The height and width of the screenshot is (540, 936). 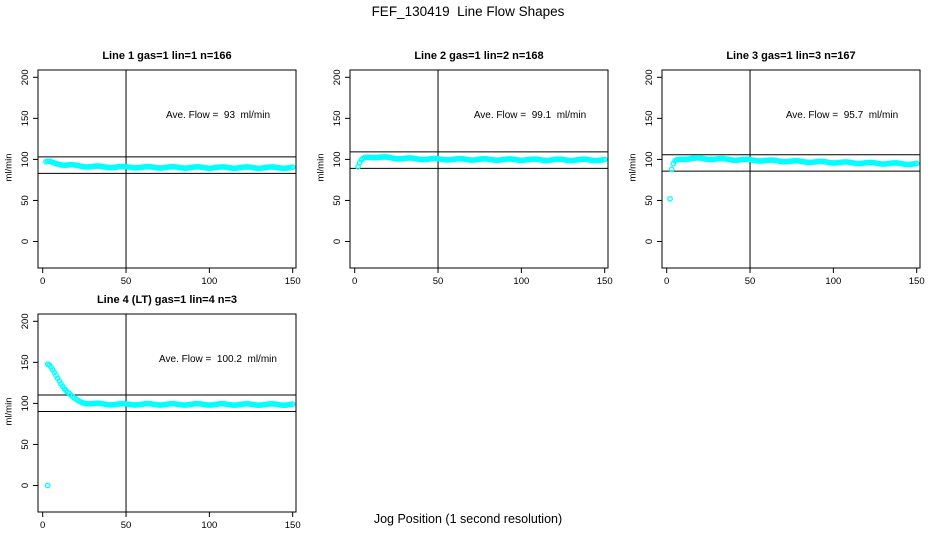 I want to click on panel-3-plot-area: 0 50 100 150 0 50 100 150 200, so click(x=784, y=178).